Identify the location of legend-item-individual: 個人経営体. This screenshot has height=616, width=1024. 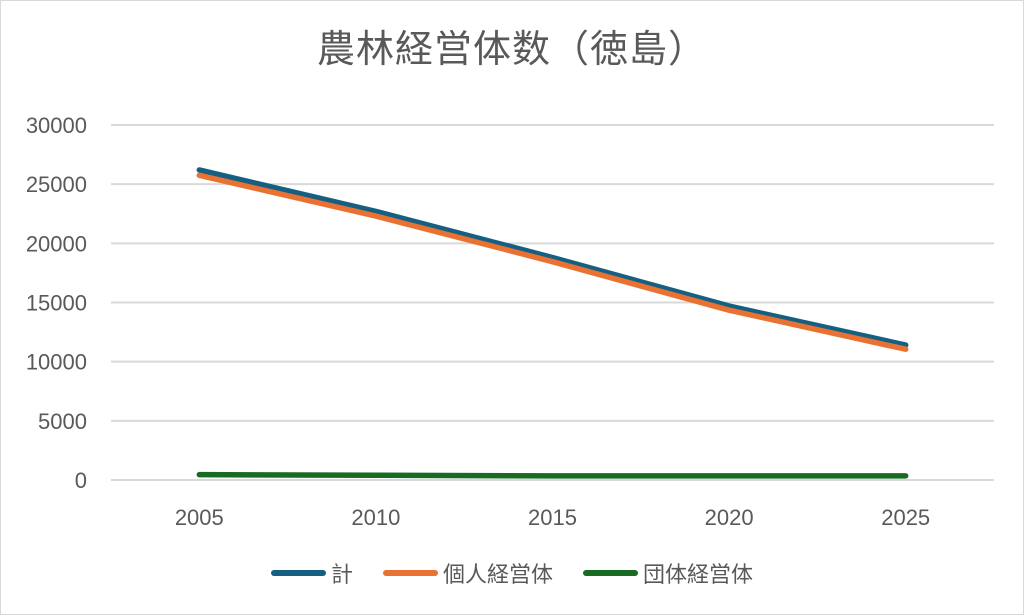
(467, 573).